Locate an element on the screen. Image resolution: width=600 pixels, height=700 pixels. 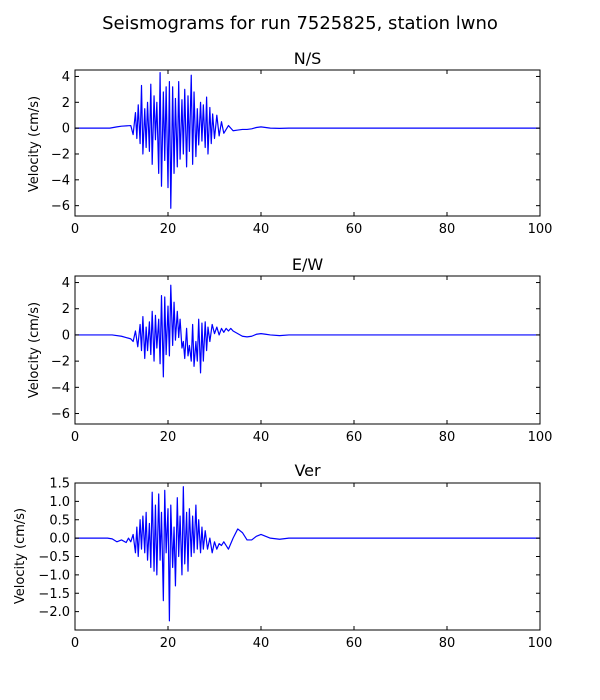
ver-x-tick-label: 80 is located at coordinates (447, 643).